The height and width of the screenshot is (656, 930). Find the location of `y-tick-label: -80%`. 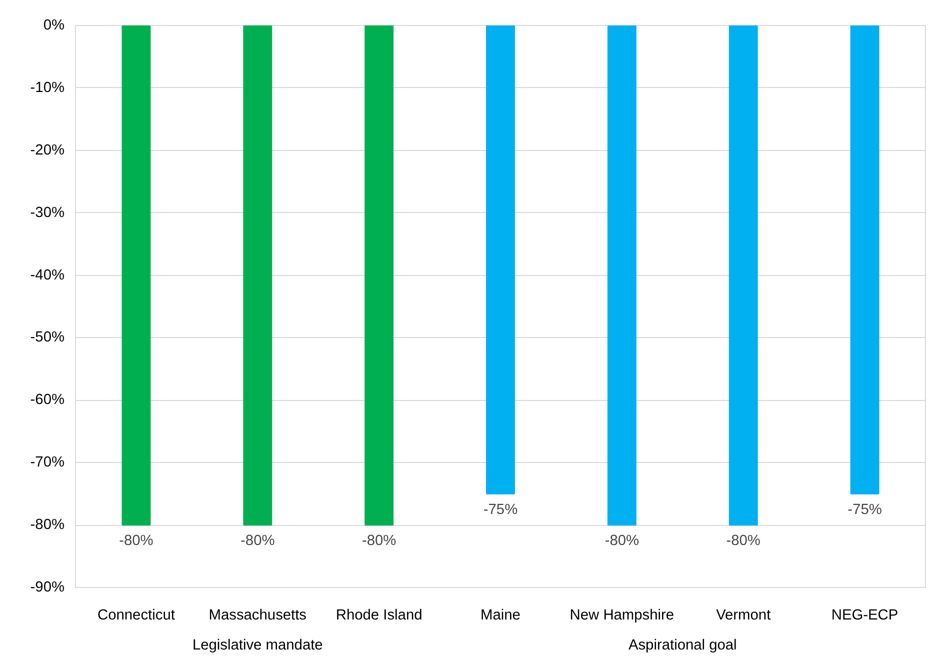

y-tick-label: -80% is located at coordinates (47, 525).